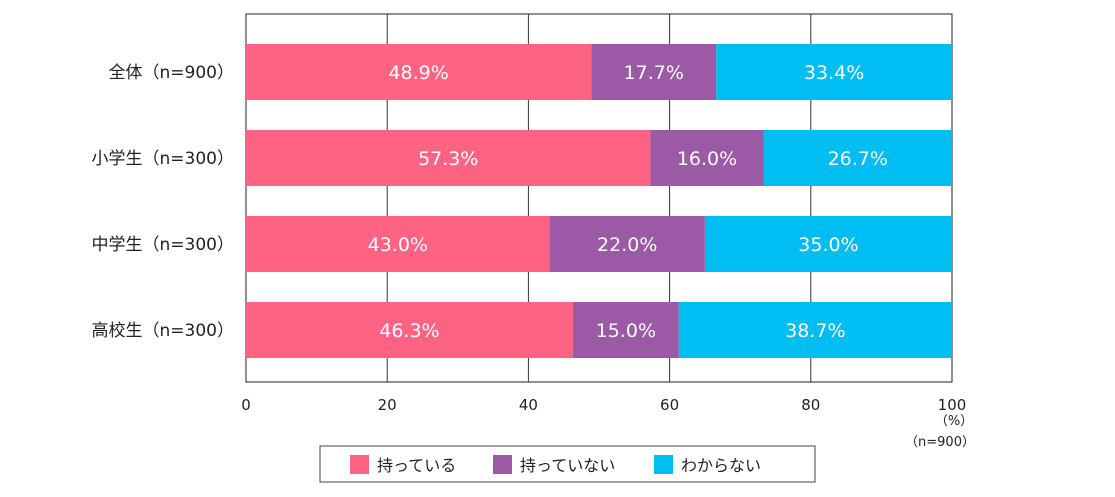 The image size is (1115, 497). What do you see at coordinates (416, 465) in the screenshot?
I see `legend-label: 持っている` at bounding box center [416, 465].